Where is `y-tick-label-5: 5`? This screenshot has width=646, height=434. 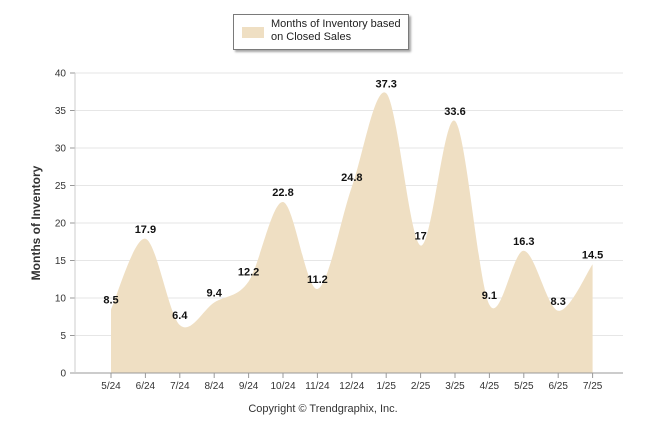
y-tick-label-5: 5 is located at coordinates (63, 336).